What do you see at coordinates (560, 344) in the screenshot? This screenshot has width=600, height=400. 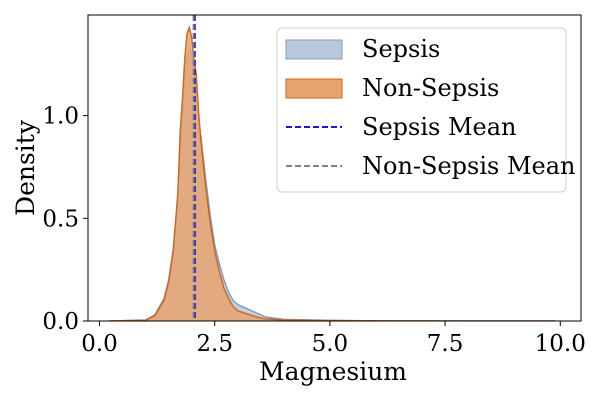 I see `x-tick-label: 10.0` at bounding box center [560, 344].